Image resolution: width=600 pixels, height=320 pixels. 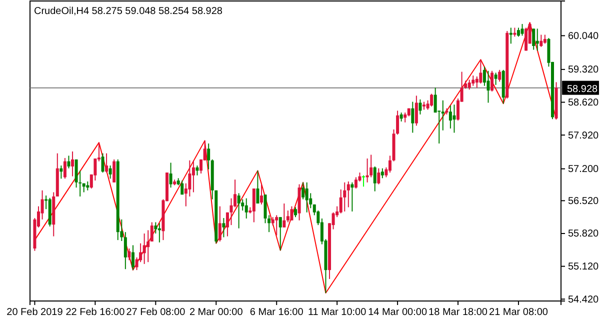 What do you see at coordinates (584, 36) in the screenshot?
I see `y-tick-label: 60.040` at bounding box center [584, 36].